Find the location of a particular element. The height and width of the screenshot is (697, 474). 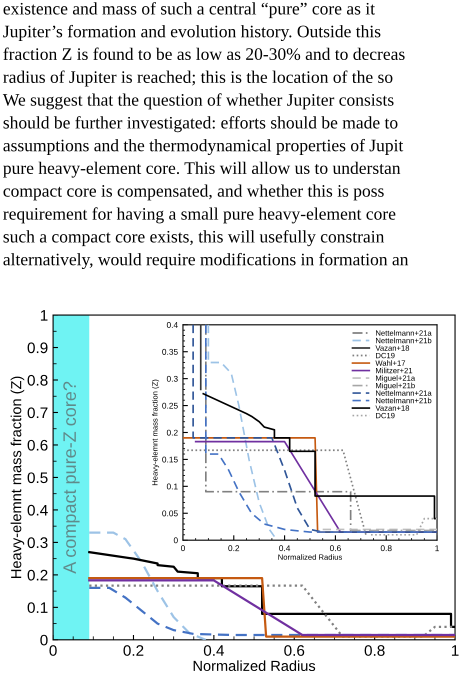

y-tick-label: 0.05 is located at coordinates (170, 513).